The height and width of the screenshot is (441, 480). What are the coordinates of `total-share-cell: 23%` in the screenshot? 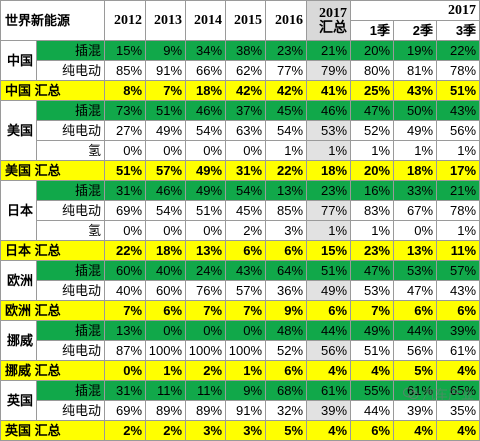 It's located at (372, 250).